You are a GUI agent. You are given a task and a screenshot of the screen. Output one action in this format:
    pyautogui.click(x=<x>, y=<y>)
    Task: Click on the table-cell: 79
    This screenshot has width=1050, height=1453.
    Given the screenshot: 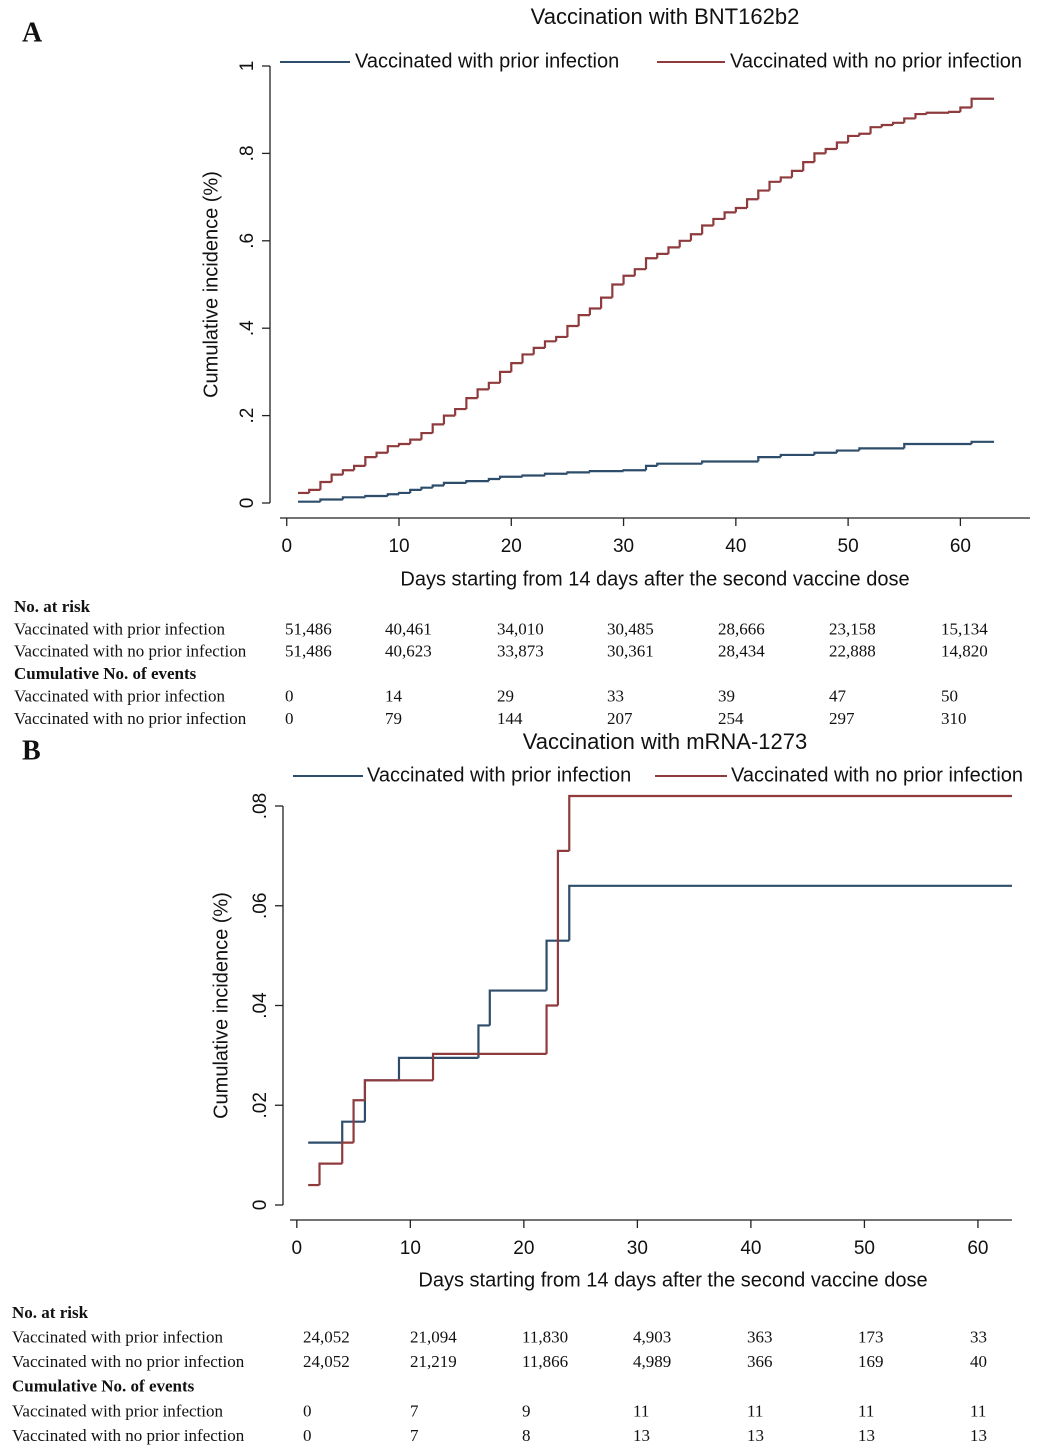 What is the action you would take?
    pyautogui.click(x=393, y=718)
    